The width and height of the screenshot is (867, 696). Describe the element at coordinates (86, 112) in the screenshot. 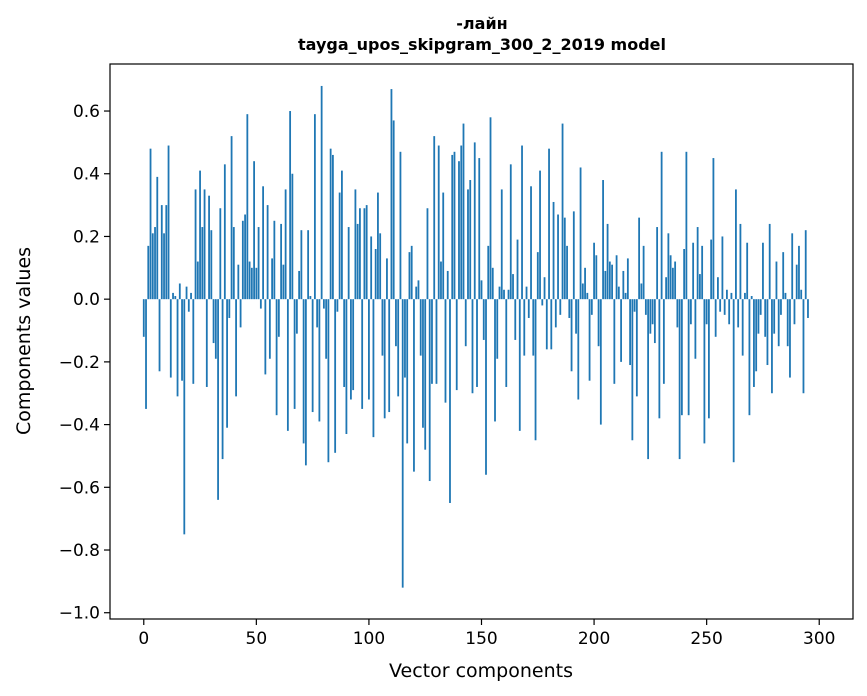

I see `y-tick-label: 0.6` at that location.